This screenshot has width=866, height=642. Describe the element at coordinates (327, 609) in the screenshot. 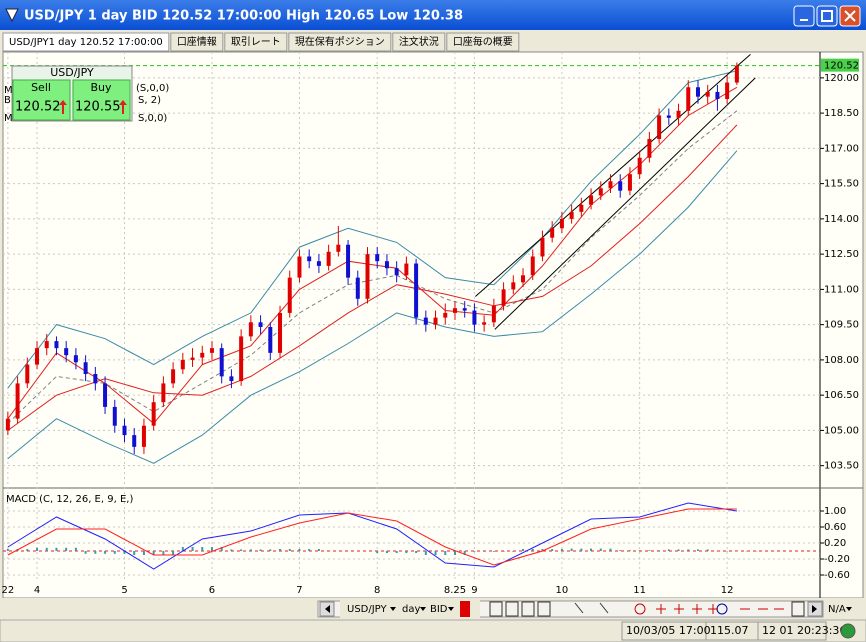

I see `arrow-icon` at that location.